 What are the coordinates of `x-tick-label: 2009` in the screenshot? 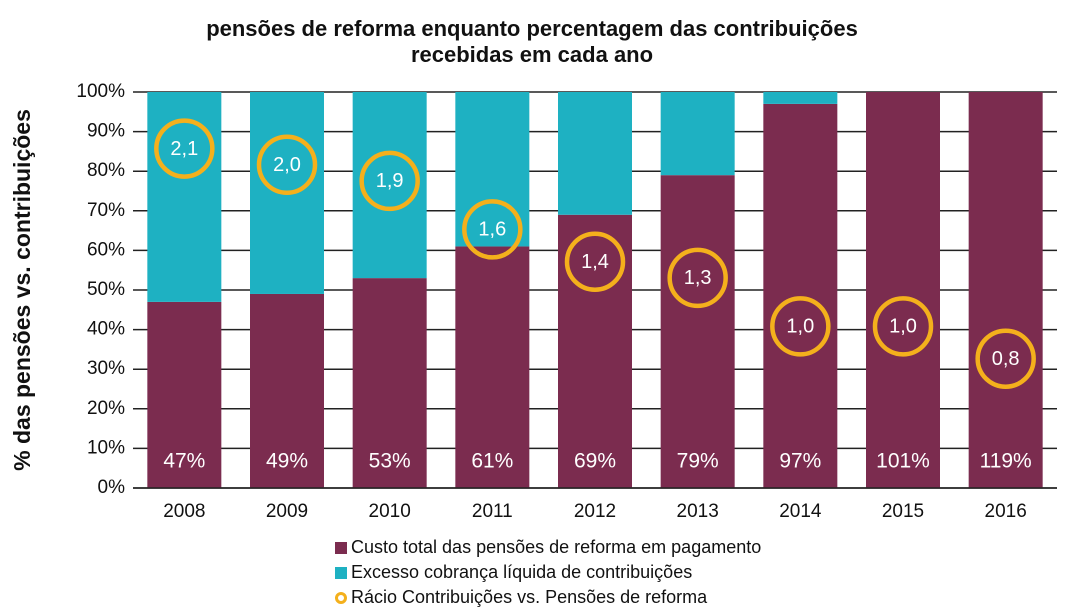 It's located at (287, 511).